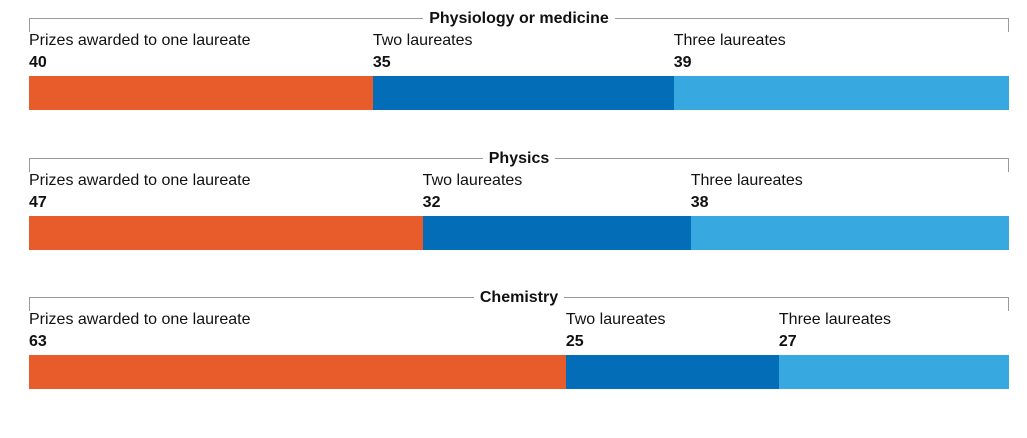 This screenshot has width=1027, height=438. What do you see at coordinates (699, 202) in the screenshot?
I see `segment-value: 38` at bounding box center [699, 202].